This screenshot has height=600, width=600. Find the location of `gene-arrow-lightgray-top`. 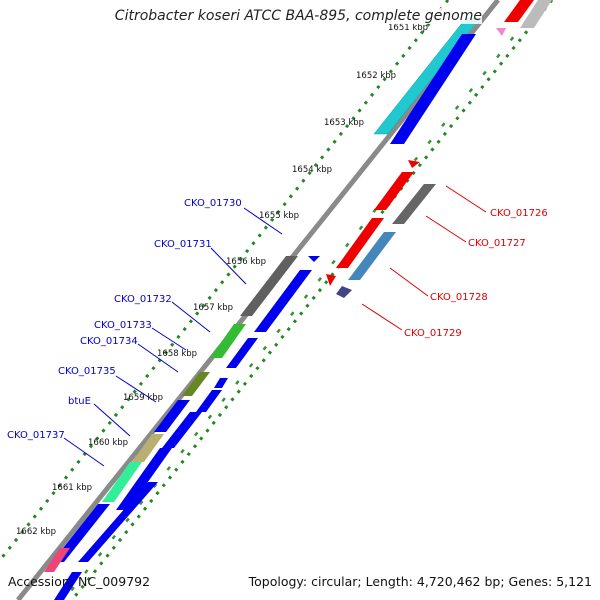

gene-arrow-lightgray-top is located at coordinates (536, 14).